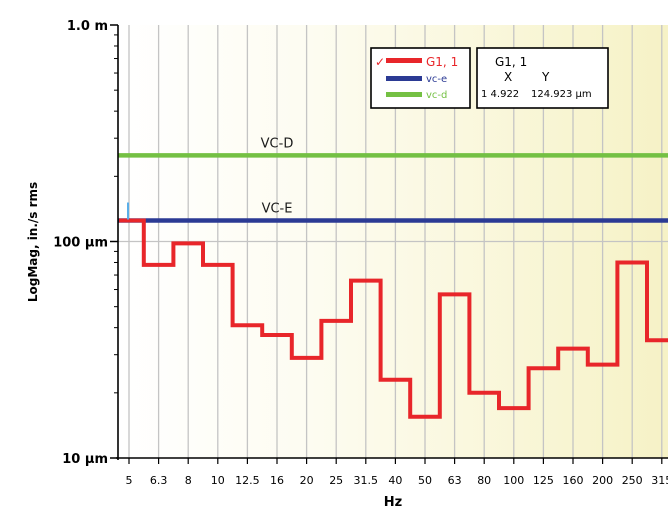 The image size is (668, 513). I want to click on cursor-y-value: 124.923 µm, so click(561, 94).